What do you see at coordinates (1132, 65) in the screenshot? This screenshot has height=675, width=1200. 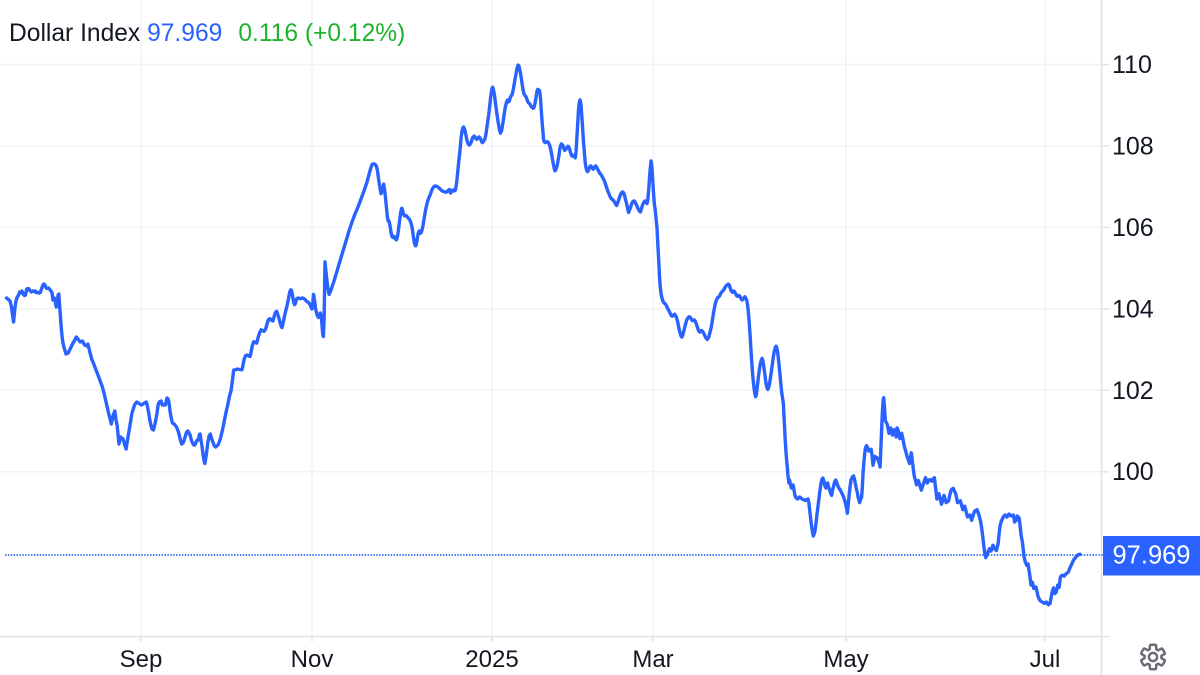 I see `svg-text: 110` at bounding box center [1132, 65].